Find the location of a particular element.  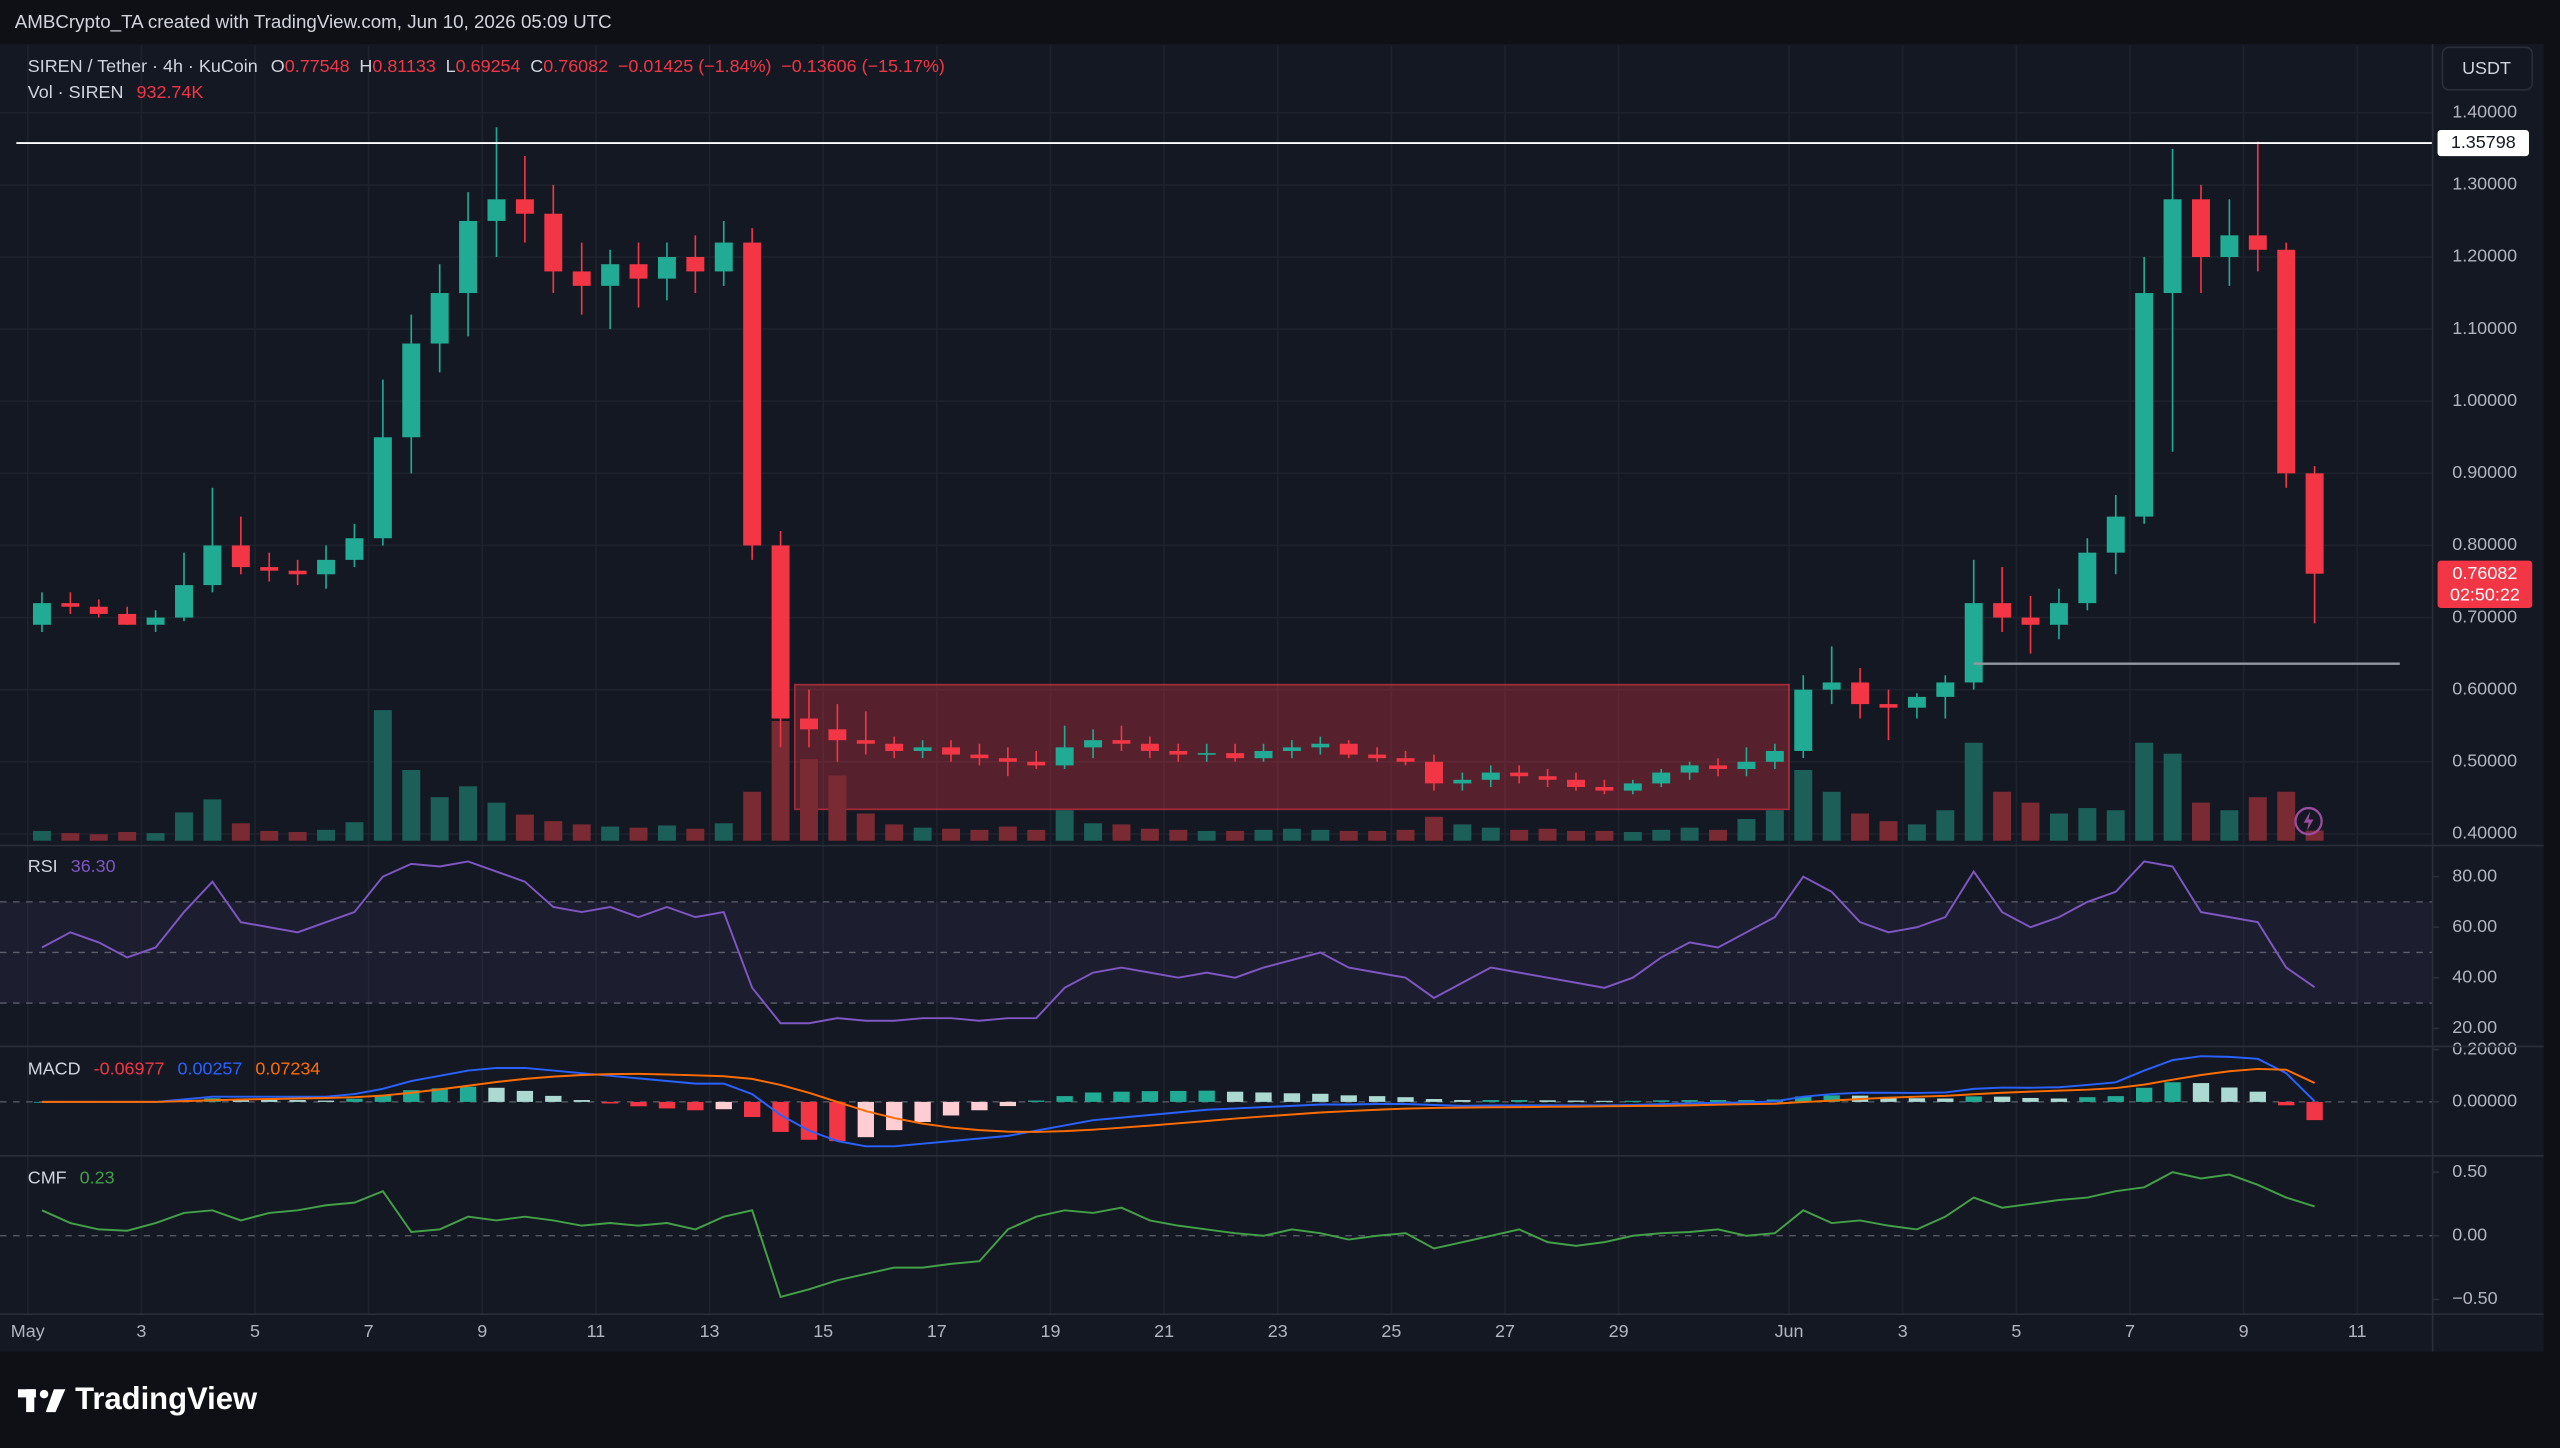

x-tick-label: 27 is located at coordinates (1505, 1331).